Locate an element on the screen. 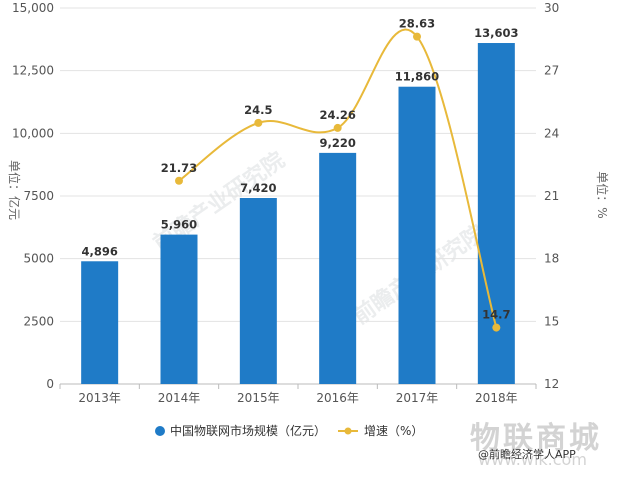  right-axis-ticks: 12 15 18 21 24 27 30 is located at coordinates (551, 196).